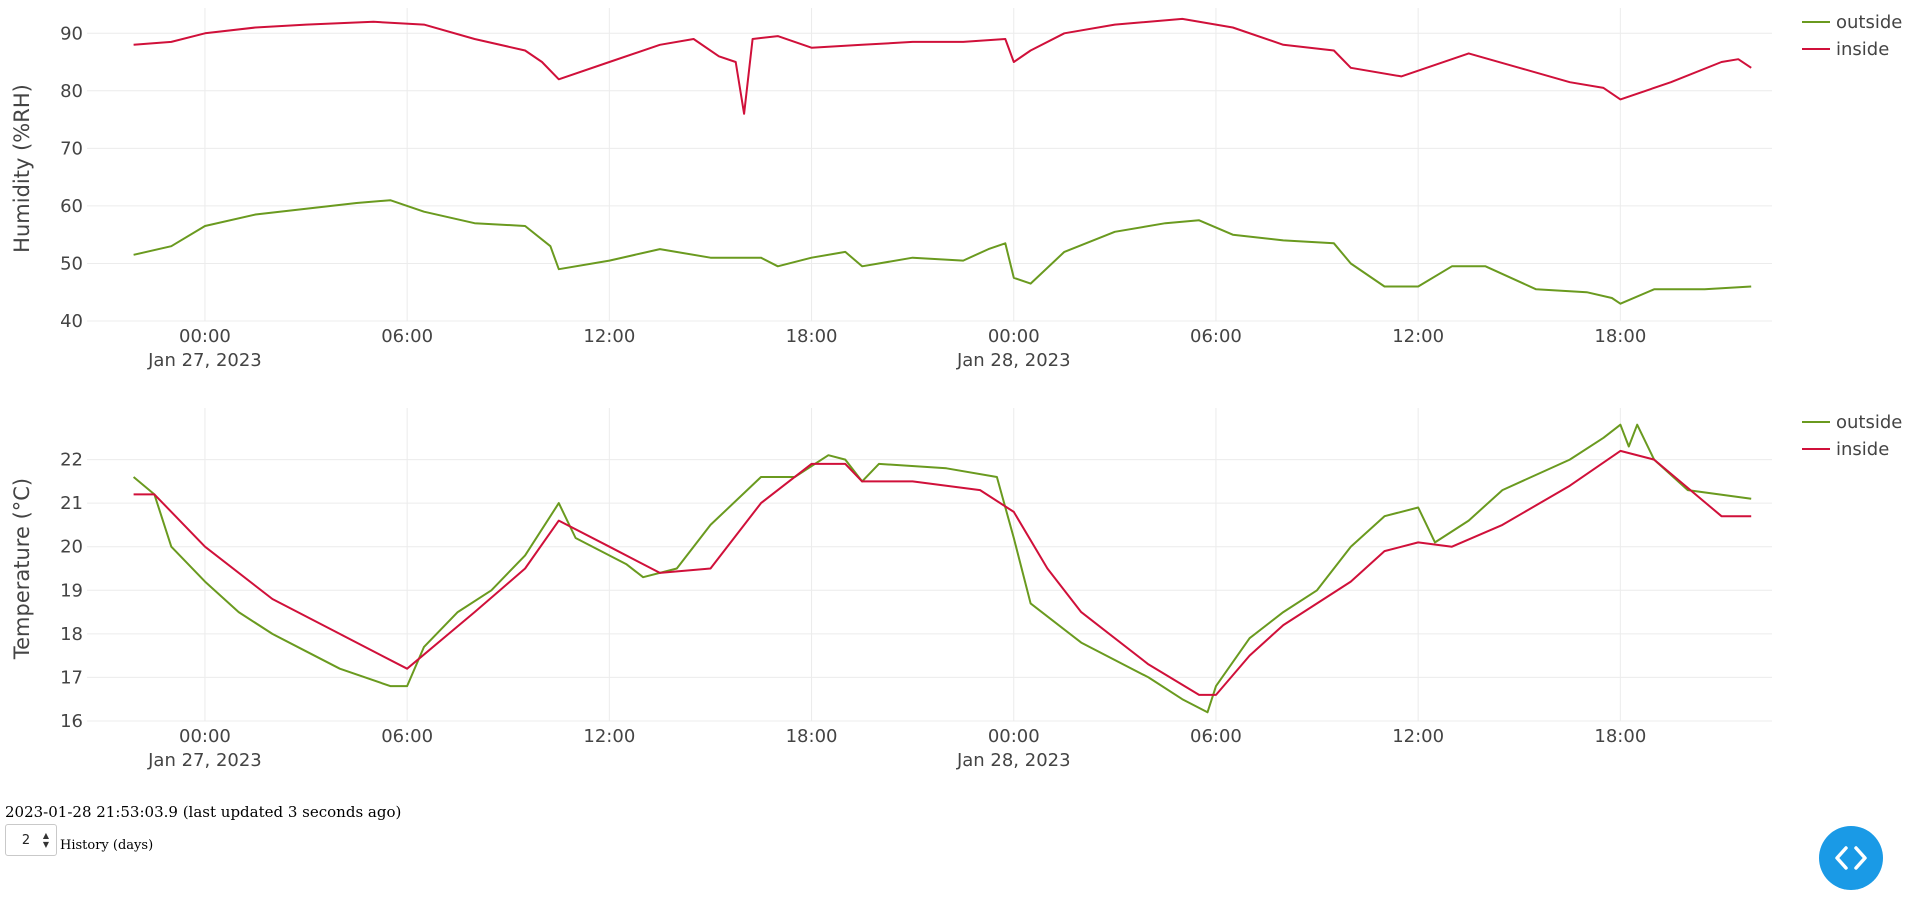  I want to click on history-days-value: 2, so click(26, 840).